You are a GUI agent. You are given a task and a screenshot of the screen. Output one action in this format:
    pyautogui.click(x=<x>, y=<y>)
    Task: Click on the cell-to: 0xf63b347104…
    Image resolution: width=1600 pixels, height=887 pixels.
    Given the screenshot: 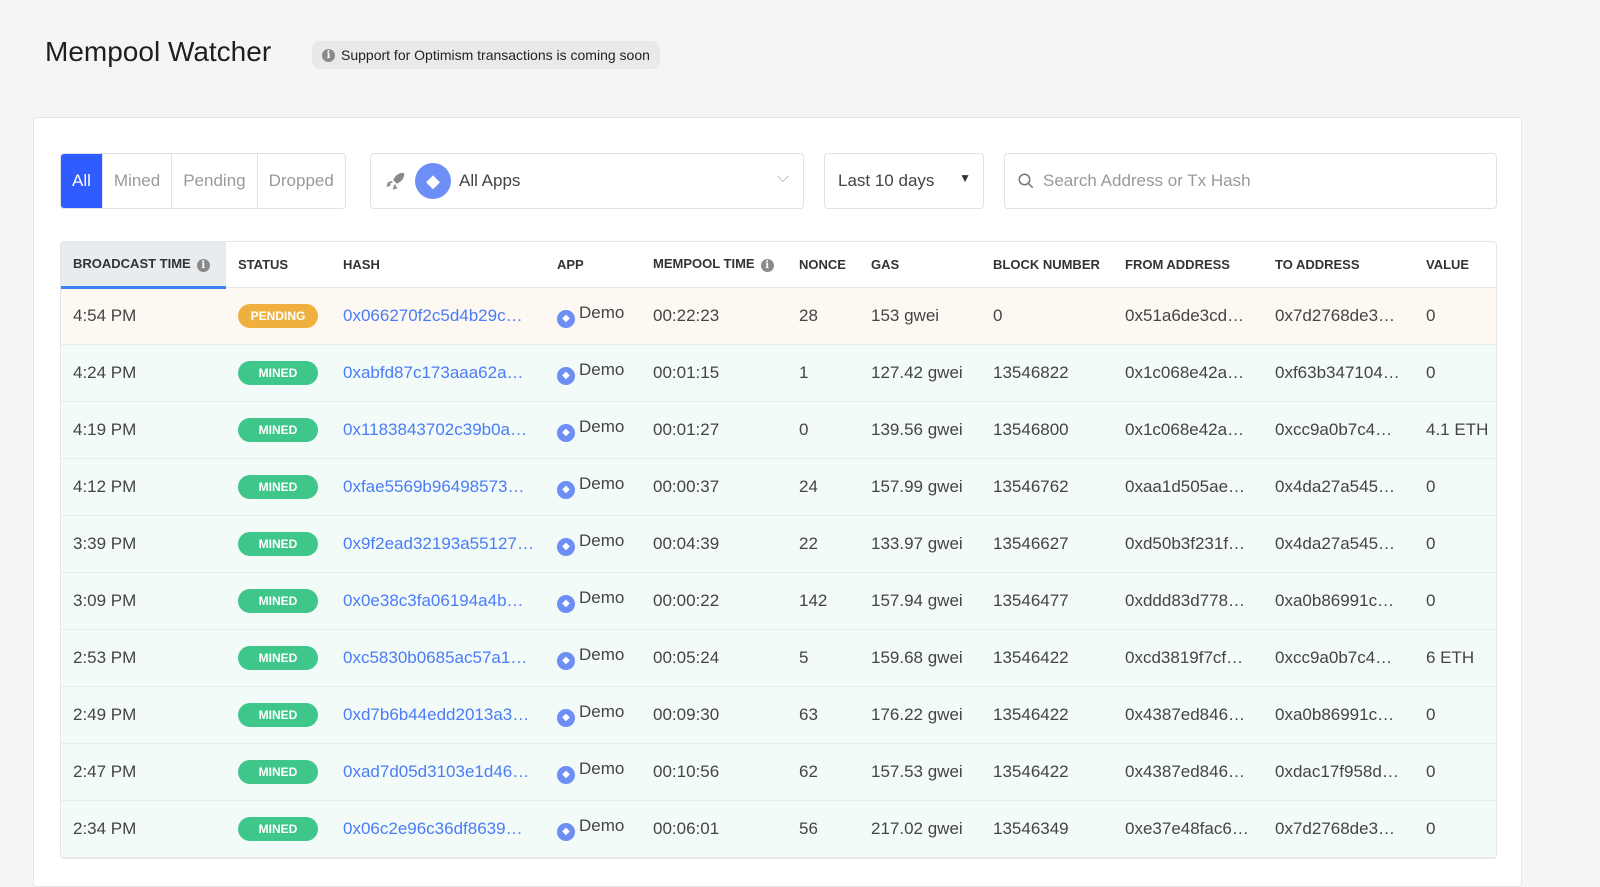 What is the action you would take?
    pyautogui.click(x=1338, y=373)
    